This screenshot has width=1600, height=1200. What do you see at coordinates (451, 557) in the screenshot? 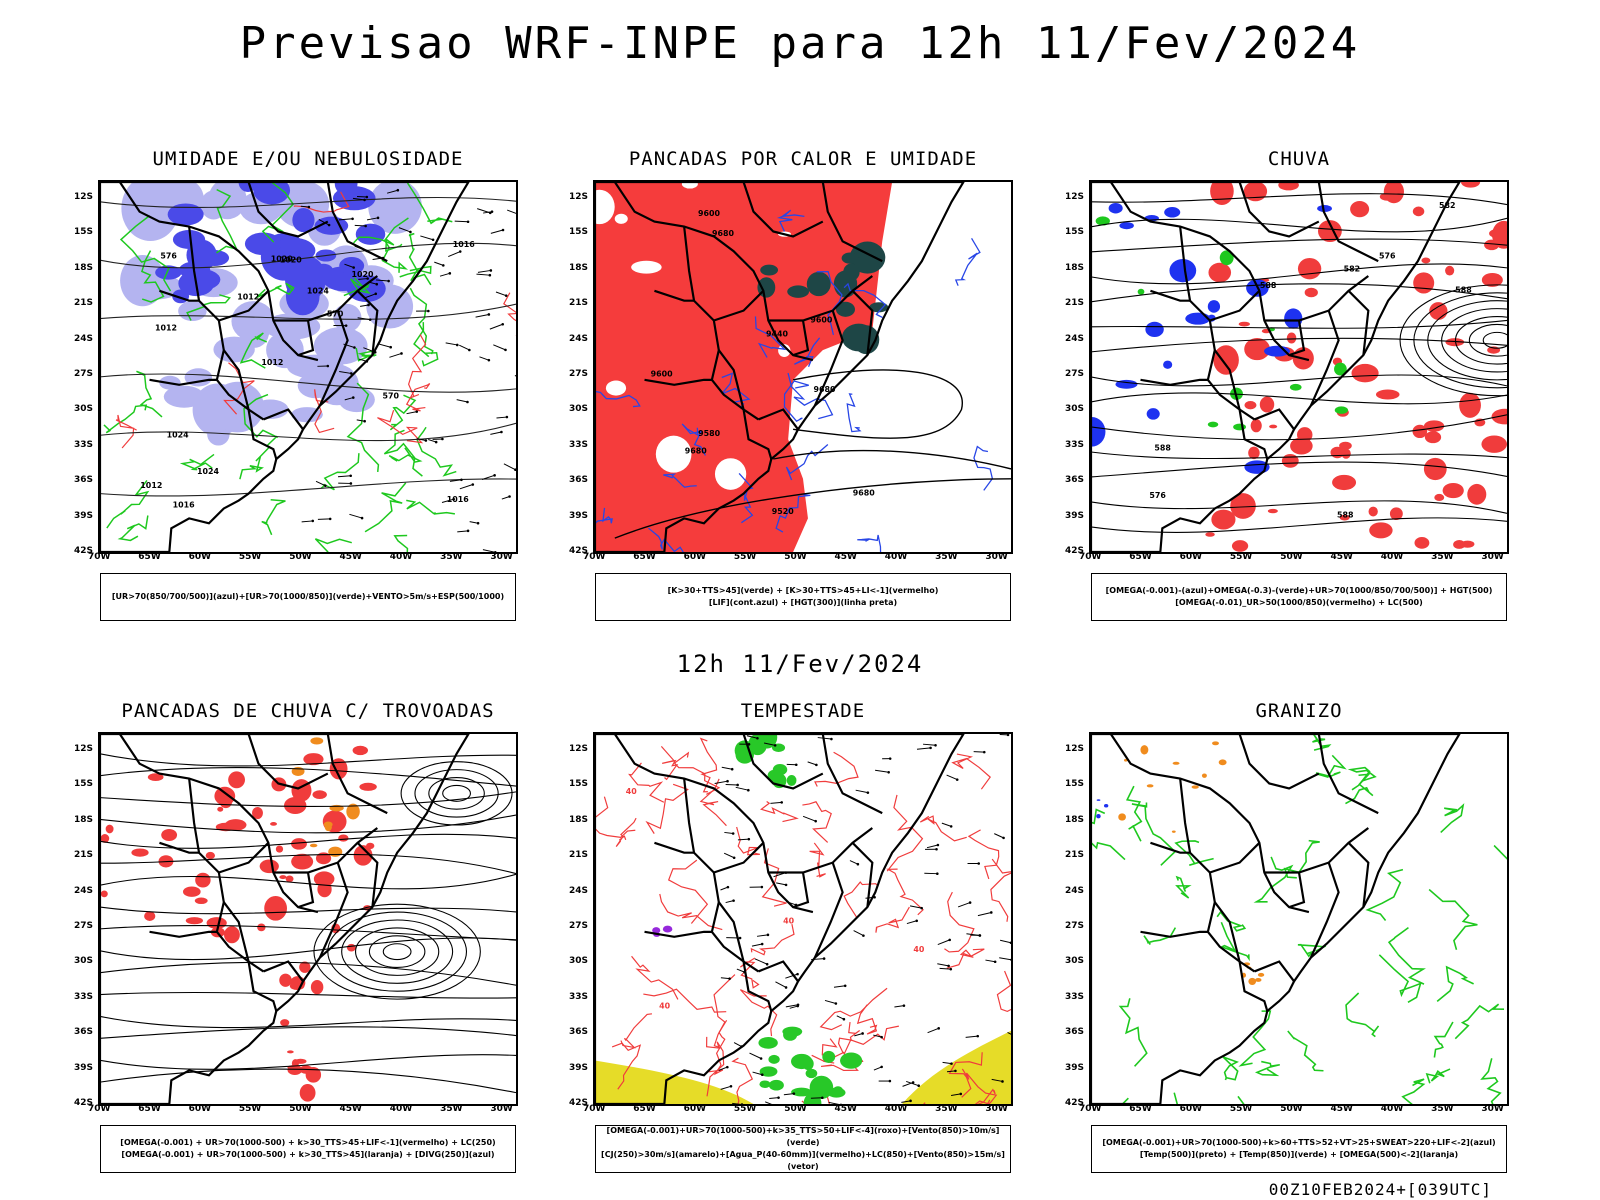
I see `lon-label: 35W` at bounding box center [451, 557].